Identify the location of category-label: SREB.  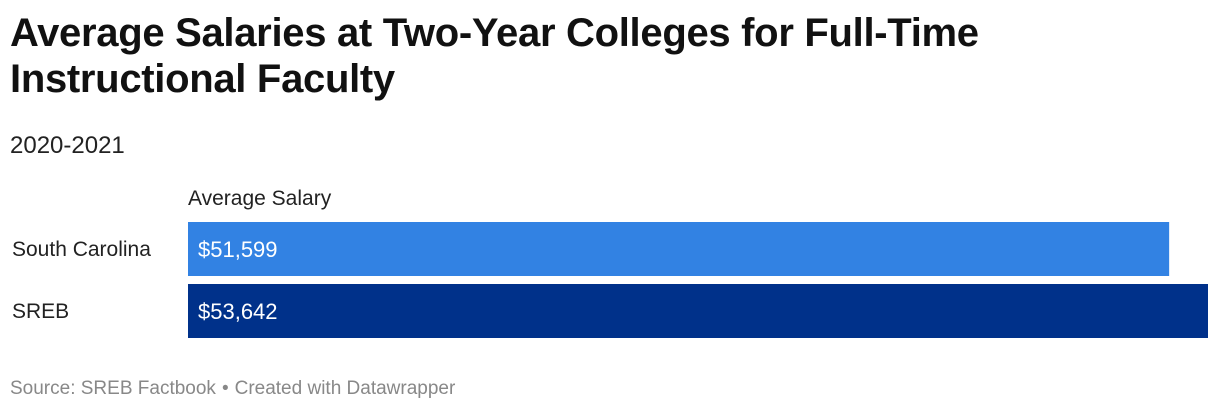
(40, 311).